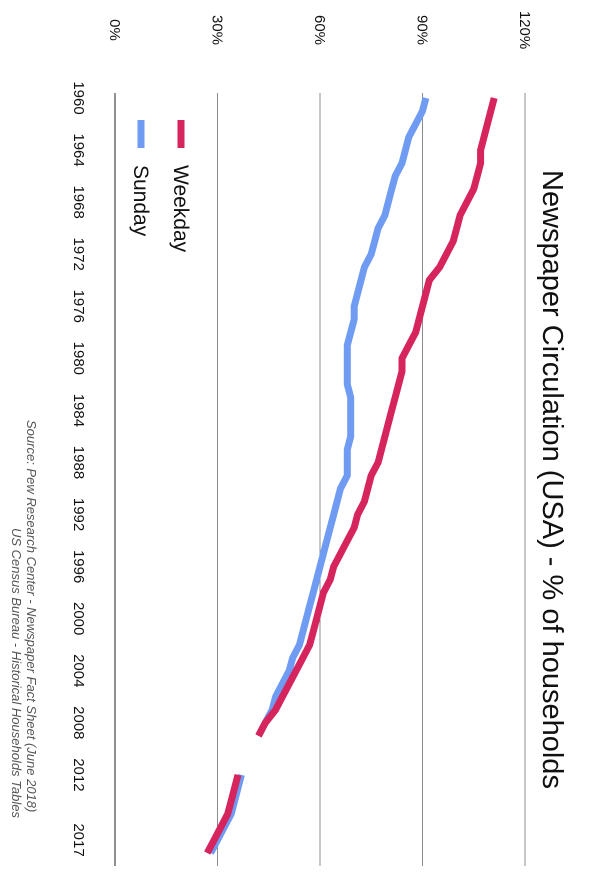  Describe the element at coordinates (78, 201) in the screenshot. I see `x-tick-label: 1968` at that location.